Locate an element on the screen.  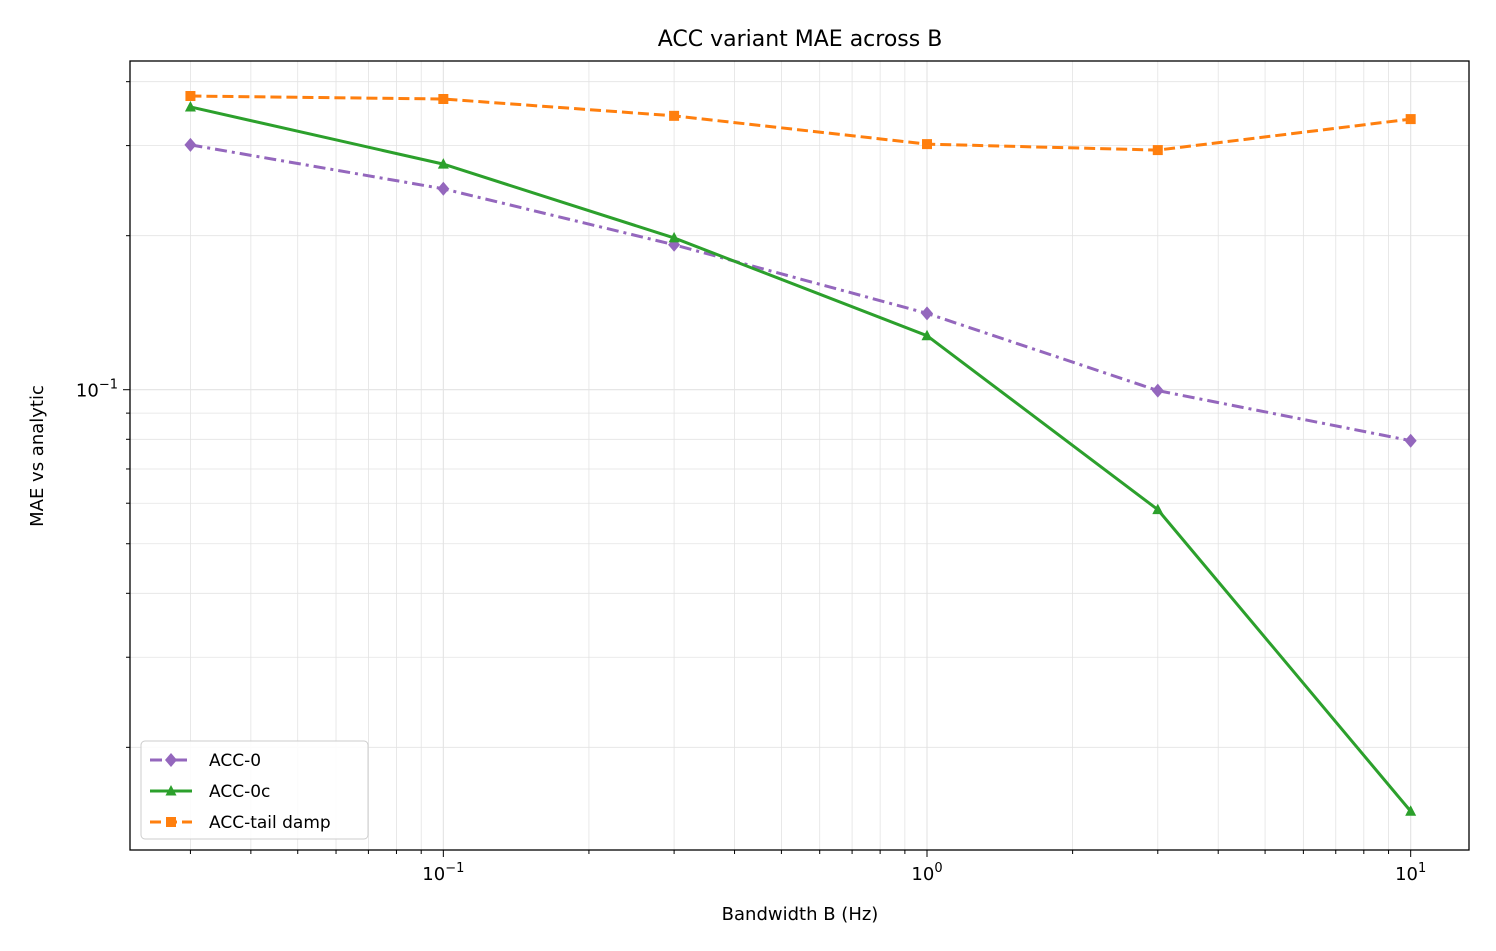
series-line is located at coordinates (800, 123).